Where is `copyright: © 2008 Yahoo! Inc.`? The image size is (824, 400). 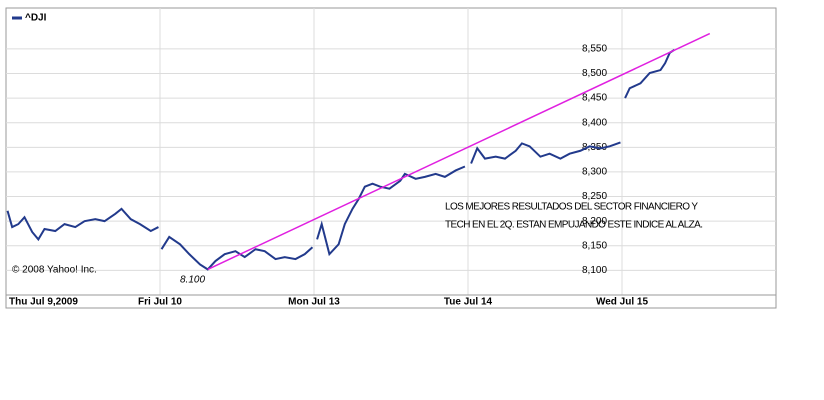 copyright: © 2008 Yahoo! Inc. is located at coordinates (54, 270).